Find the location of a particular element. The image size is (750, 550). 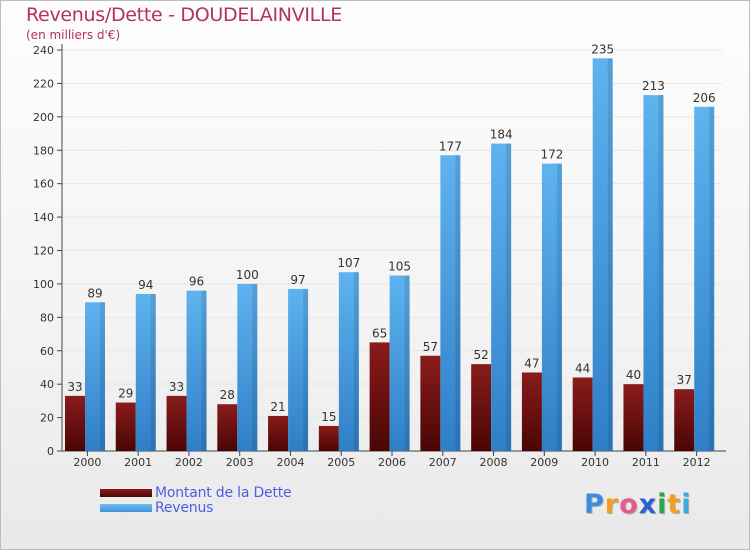

y-tick-label: 200 is located at coordinates (43, 117).